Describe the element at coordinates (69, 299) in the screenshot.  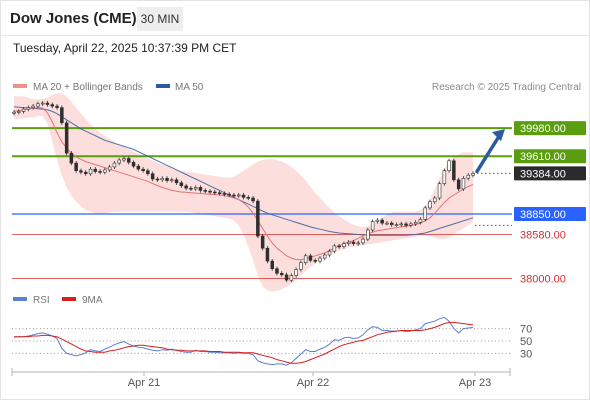
I see `rsi-ma-legend-swatch` at that location.